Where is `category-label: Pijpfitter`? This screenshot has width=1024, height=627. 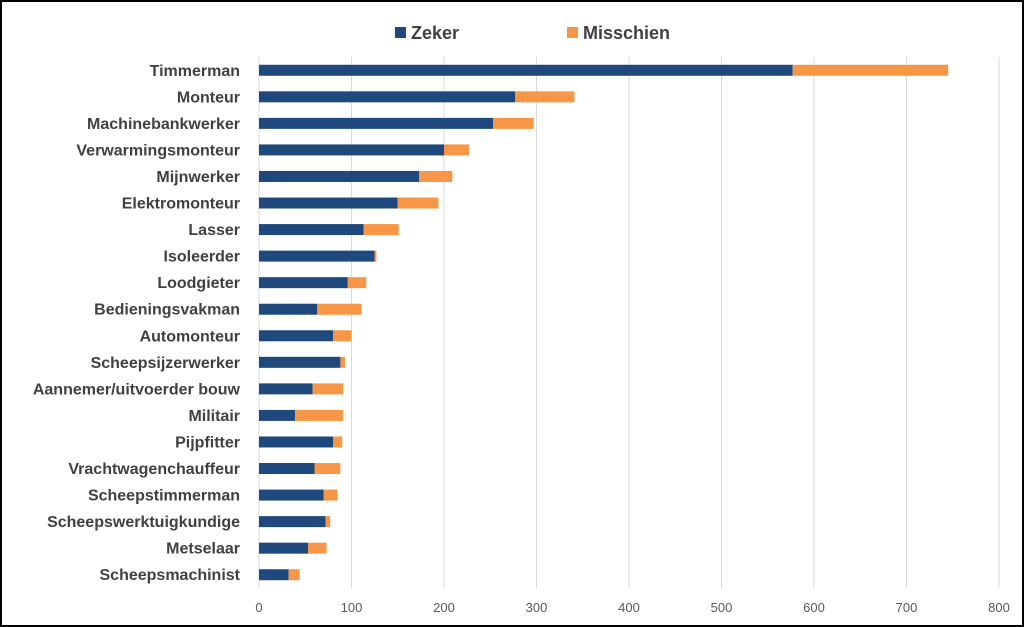
category-label: Pijpfitter is located at coordinates (207, 442).